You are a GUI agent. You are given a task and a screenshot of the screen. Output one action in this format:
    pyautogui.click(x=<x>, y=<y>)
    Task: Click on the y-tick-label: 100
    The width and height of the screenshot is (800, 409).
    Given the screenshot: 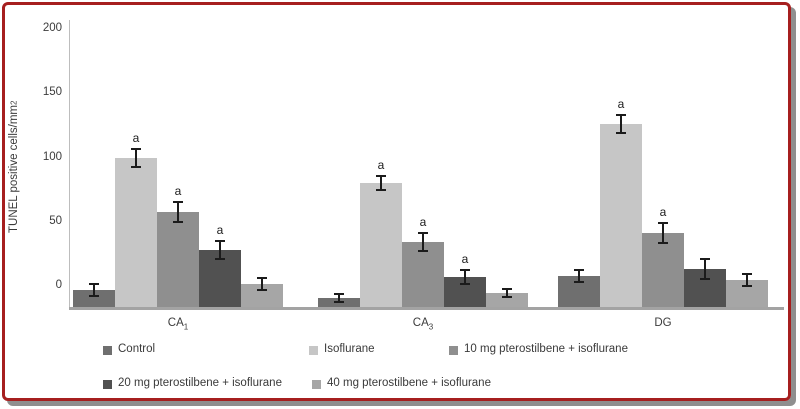 What is the action you would take?
    pyautogui.click(x=52, y=156)
    